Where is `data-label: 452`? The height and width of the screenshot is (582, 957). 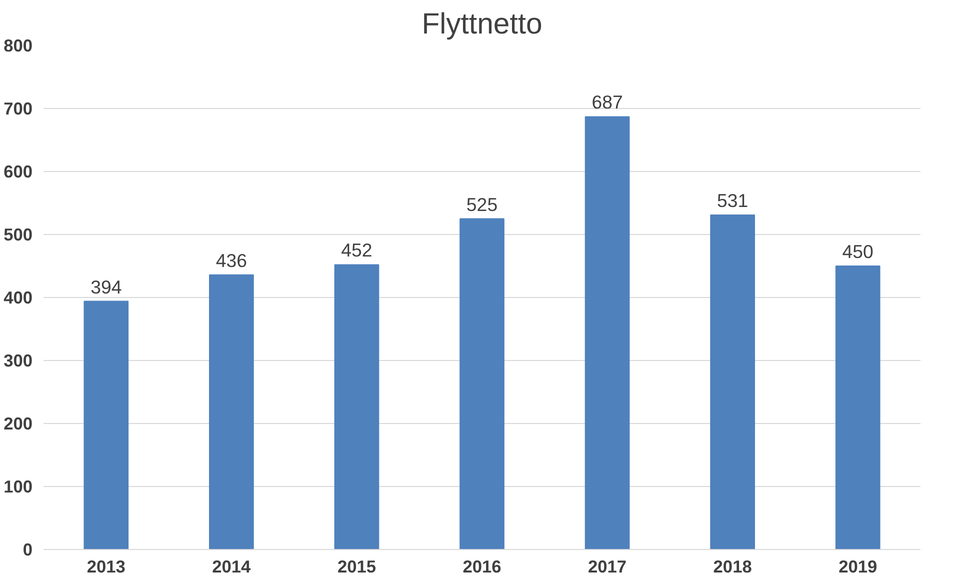
data-label: 452 is located at coordinates (356, 250).